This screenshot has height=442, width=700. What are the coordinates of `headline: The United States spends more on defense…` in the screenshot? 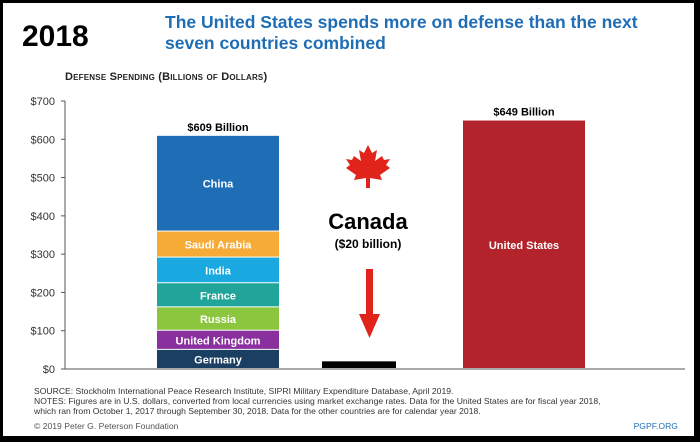 It's located at (401, 32).